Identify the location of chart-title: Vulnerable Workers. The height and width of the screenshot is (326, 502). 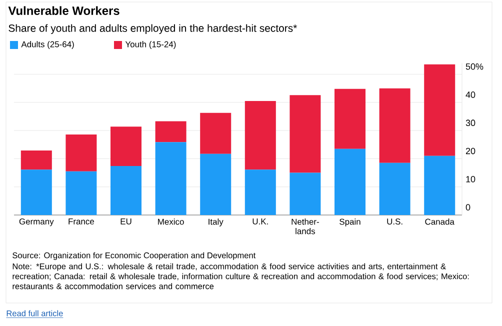
(64, 10).